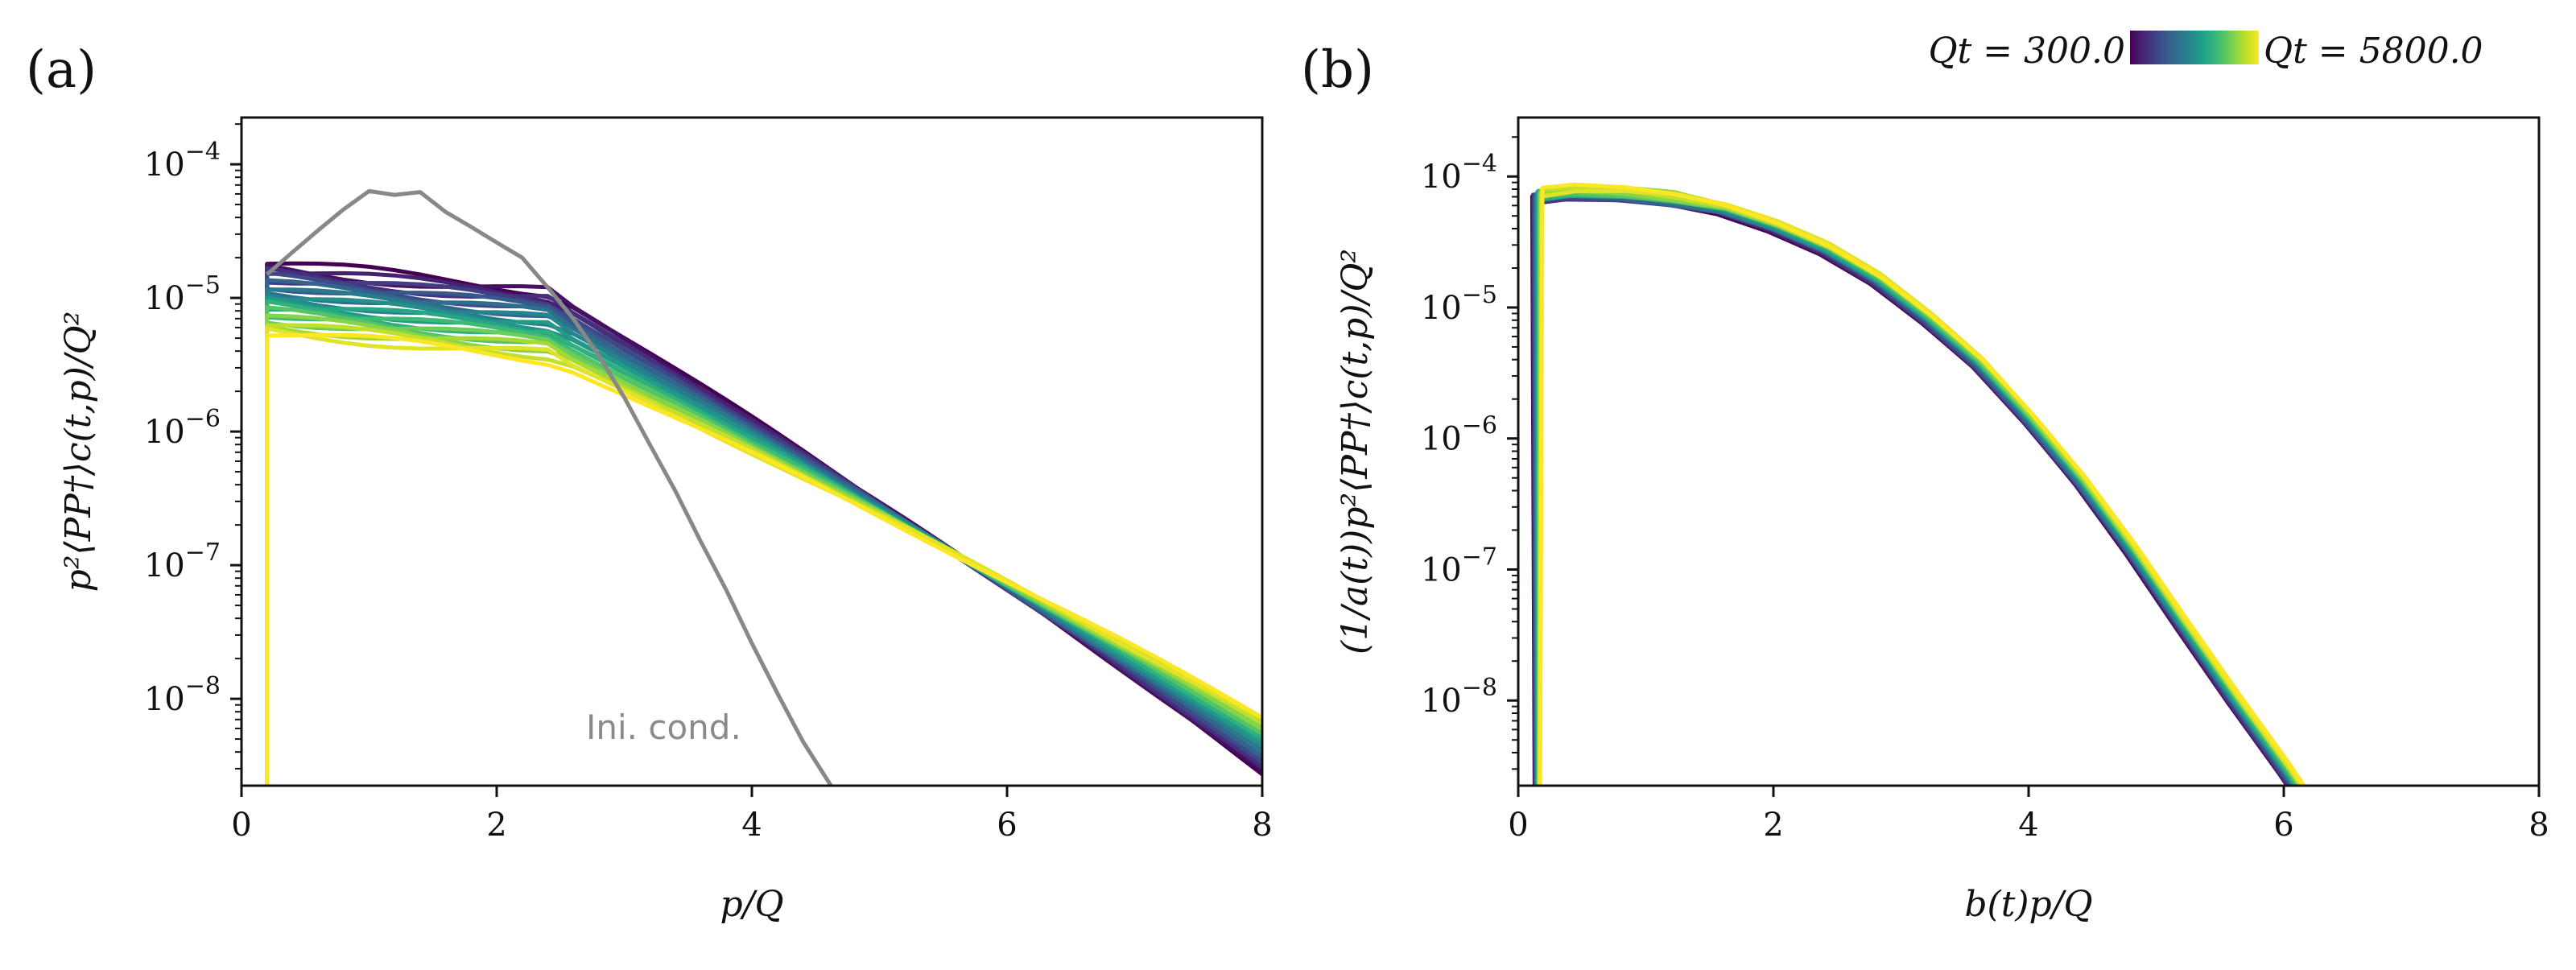 This screenshot has width=2576, height=970. What do you see at coordinates (61, 70) in the screenshot?
I see `panel-label-a: (a)` at bounding box center [61, 70].